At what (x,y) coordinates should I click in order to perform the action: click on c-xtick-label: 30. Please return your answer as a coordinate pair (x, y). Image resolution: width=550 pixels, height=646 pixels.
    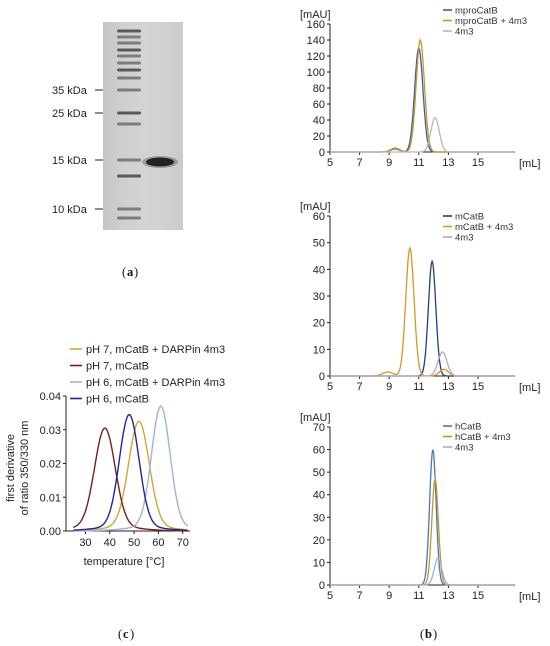
    Looking at the image, I should click on (85, 543).